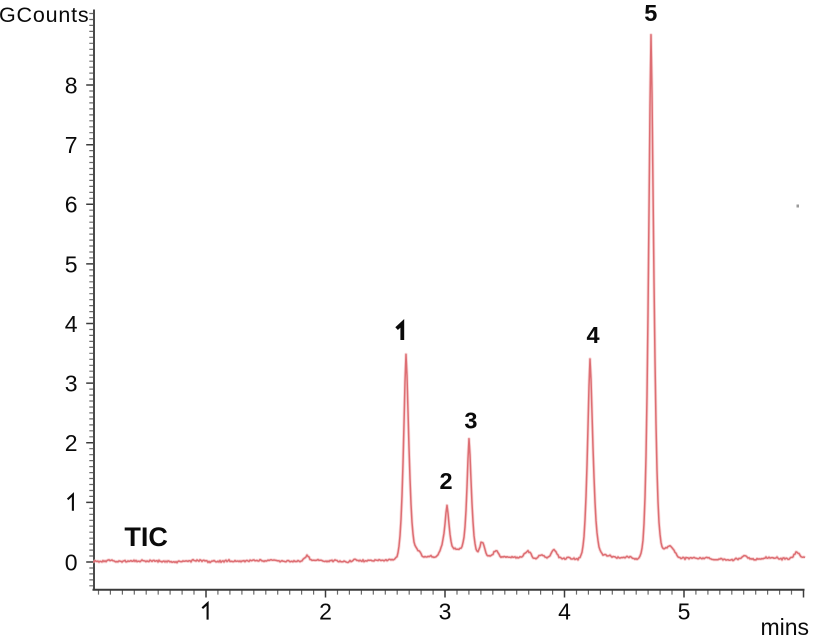 This screenshot has width=814, height=637. What do you see at coordinates (145, 537) in the screenshot?
I see `svg-text: TIC` at bounding box center [145, 537].